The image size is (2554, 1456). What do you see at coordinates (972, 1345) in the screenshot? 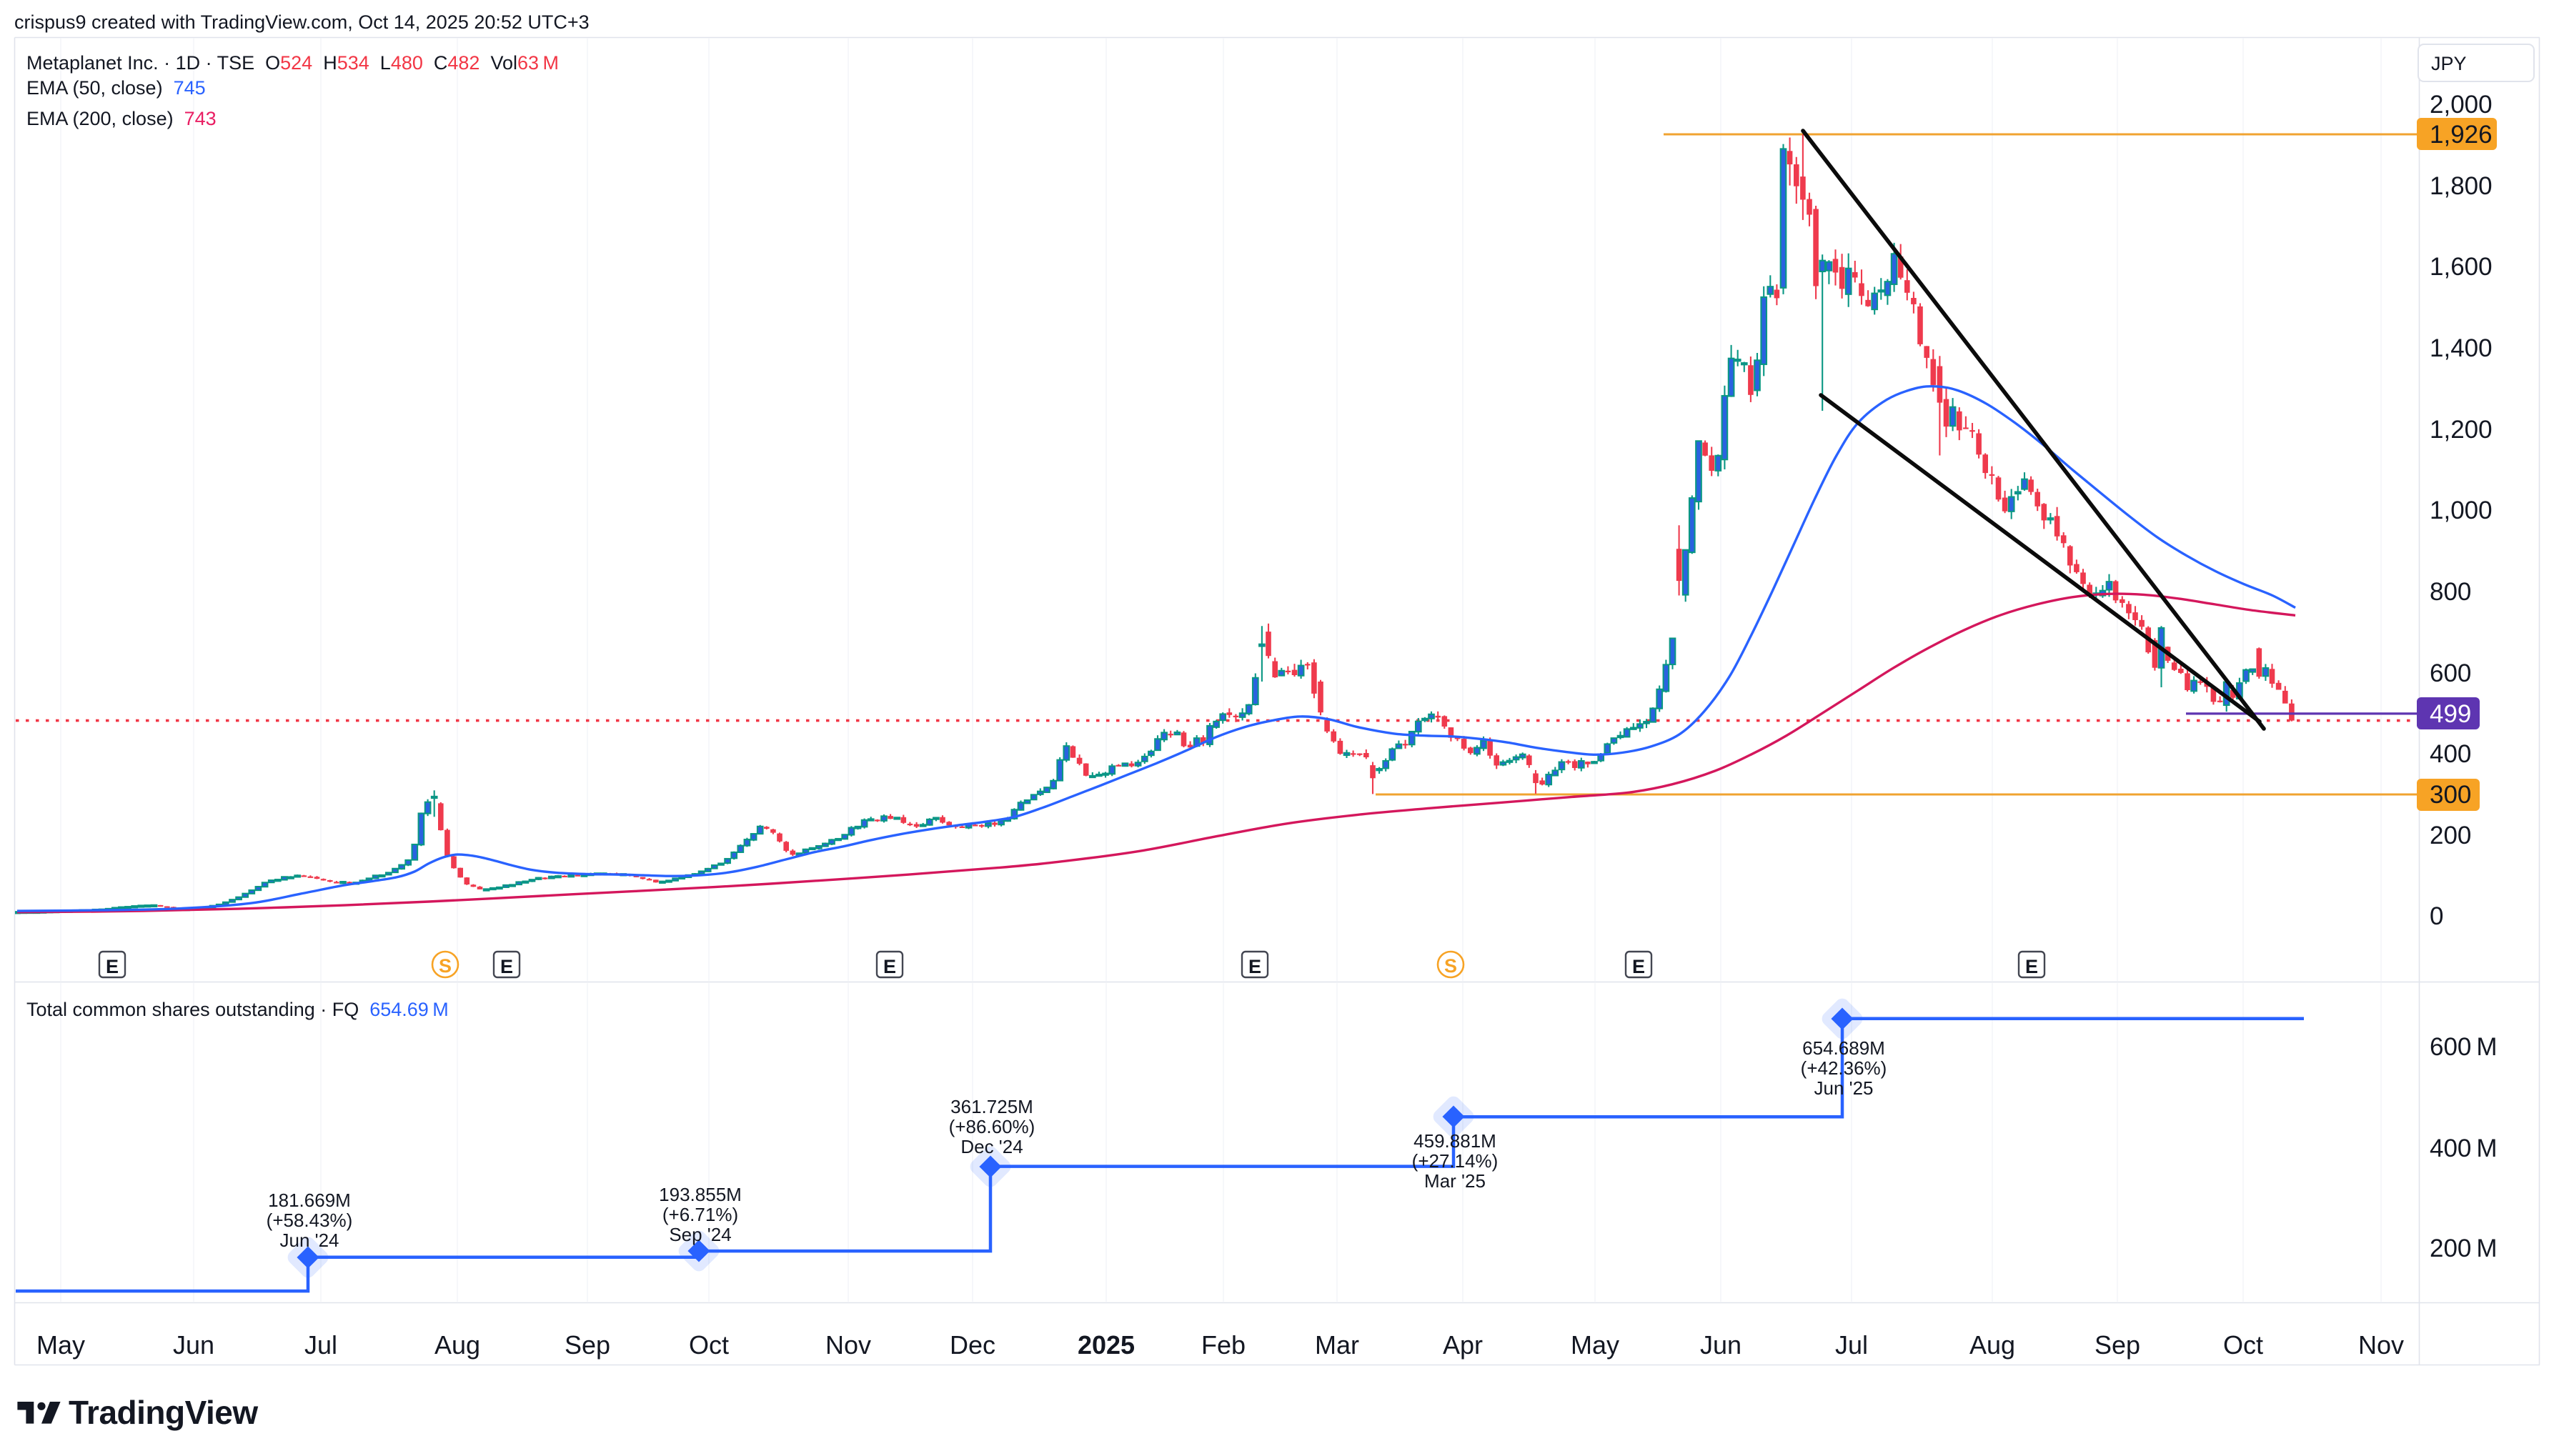
I see `svg-text: Dec` at bounding box center [972, 1345].